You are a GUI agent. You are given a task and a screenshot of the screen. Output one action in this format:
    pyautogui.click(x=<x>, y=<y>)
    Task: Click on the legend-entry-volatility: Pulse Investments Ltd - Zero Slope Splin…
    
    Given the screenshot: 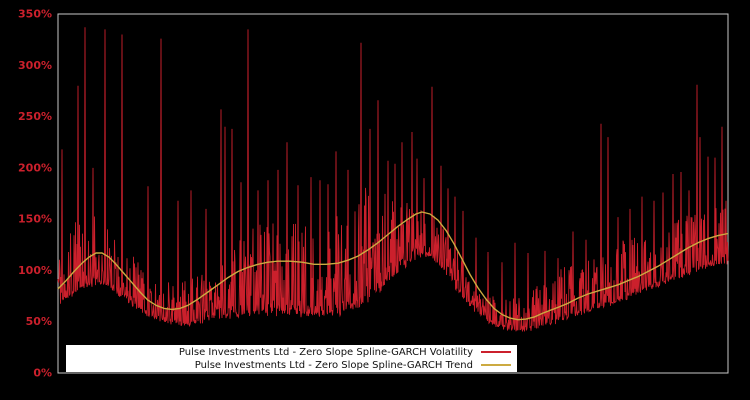 What is the action you would take?
    pyautogui.click(x=290, y=352)
    